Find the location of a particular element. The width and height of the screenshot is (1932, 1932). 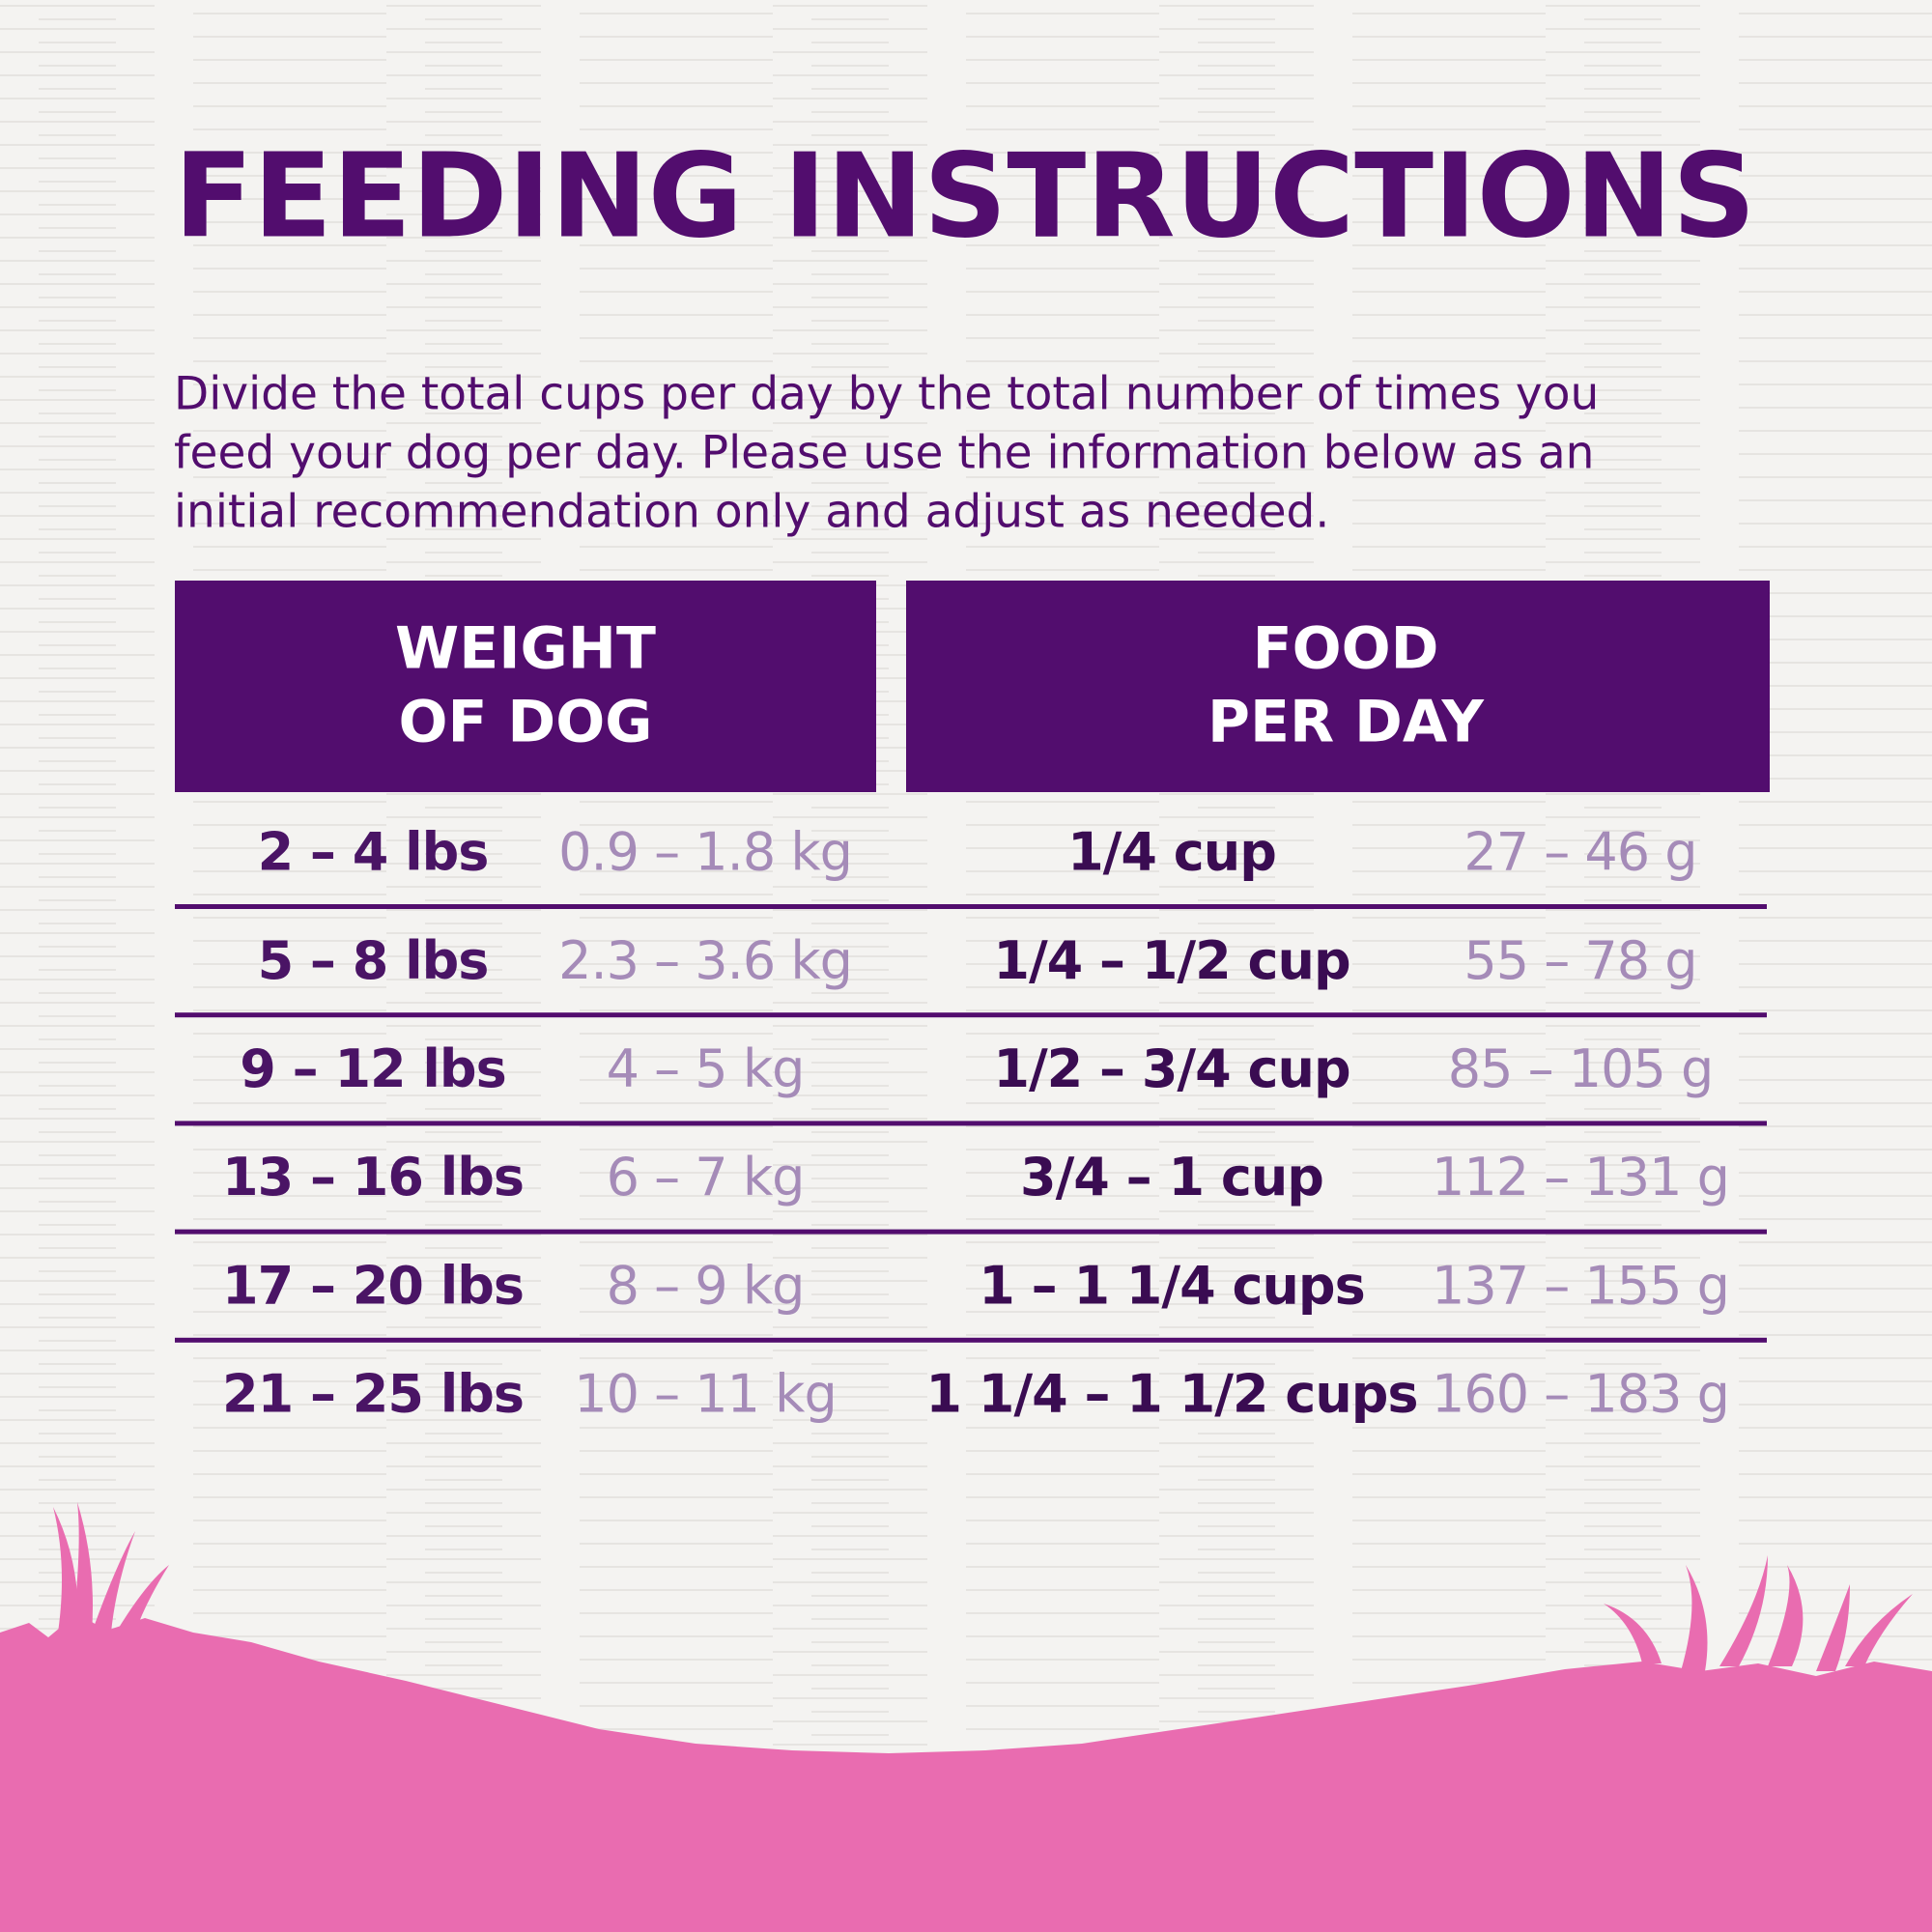

food-cups: 1/2 – 3/4 cup is located at coordinates (1171, 1068).